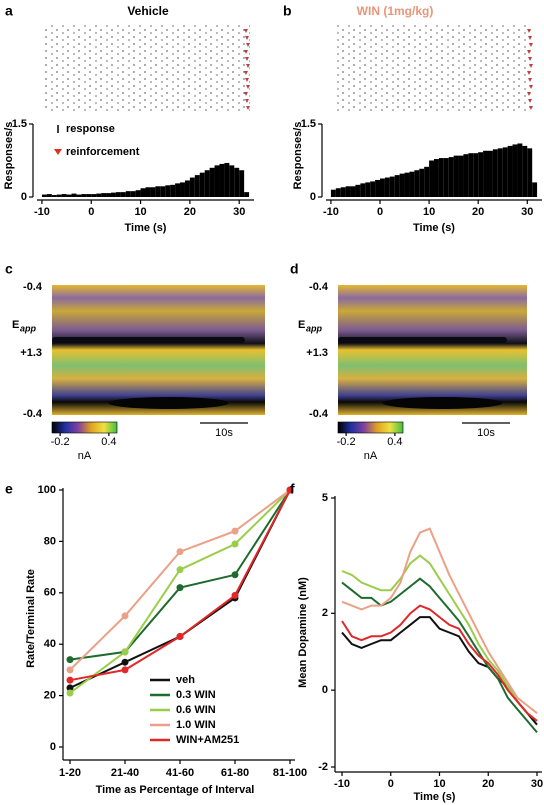 Image resolution: width=544 pixels, height=805 pixels. I want to click on panel-letter: f, so click(292, 489).